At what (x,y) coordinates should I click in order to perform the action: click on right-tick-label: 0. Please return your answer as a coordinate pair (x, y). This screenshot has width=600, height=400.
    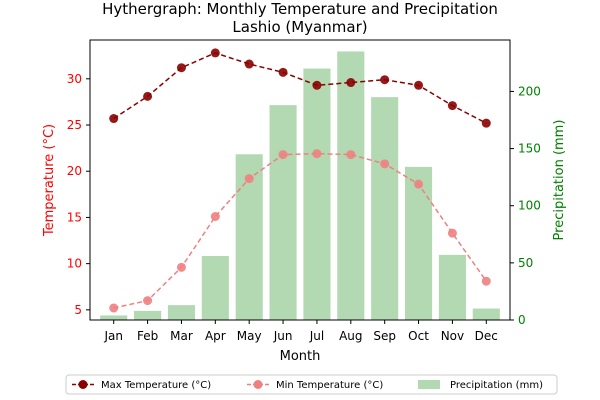
    Looking at the image, I should click on (522, 320).